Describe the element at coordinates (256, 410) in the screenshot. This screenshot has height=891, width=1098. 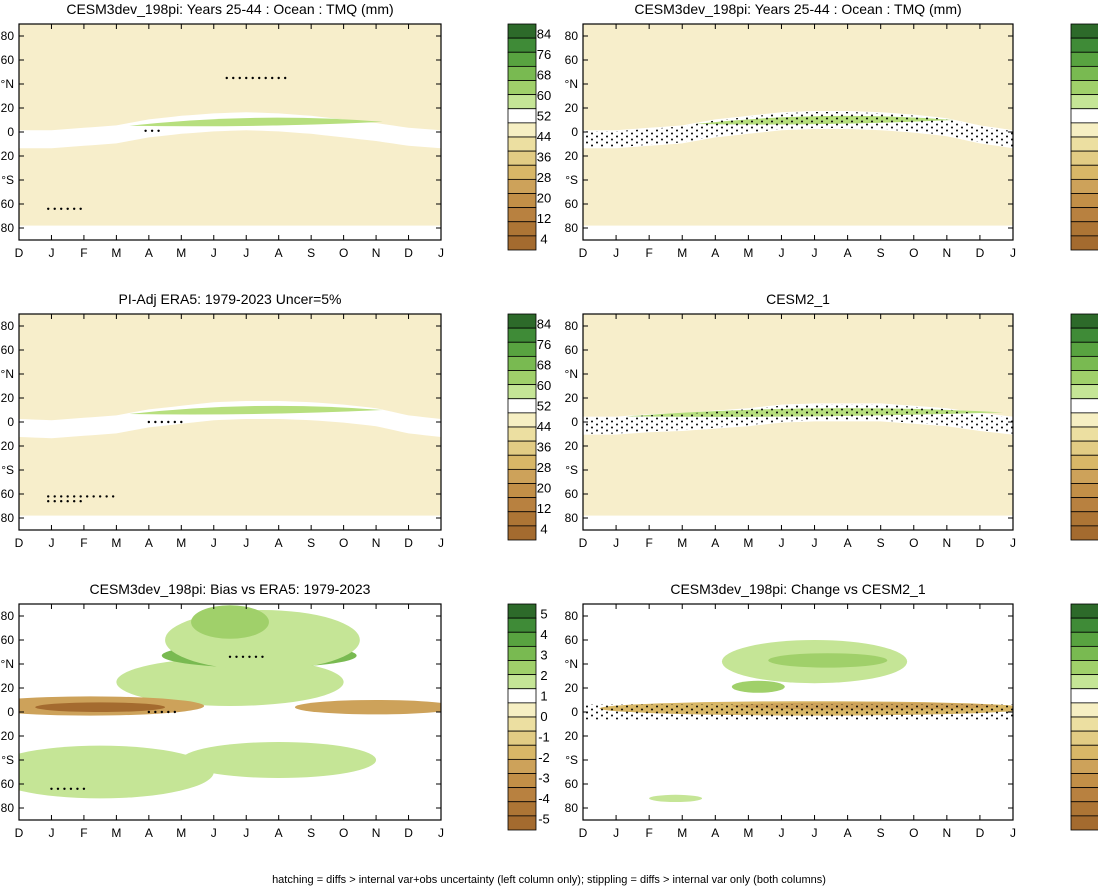
I see `green-tongue` at that location.